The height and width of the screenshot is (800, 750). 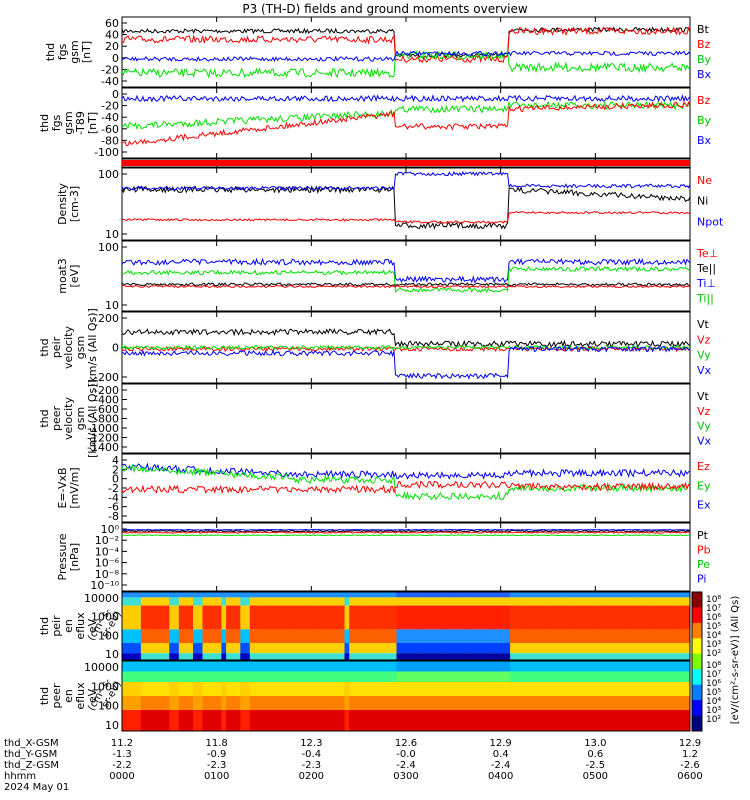 I want to click on x-axis-value: -2.5, so click(x=596, y=765).